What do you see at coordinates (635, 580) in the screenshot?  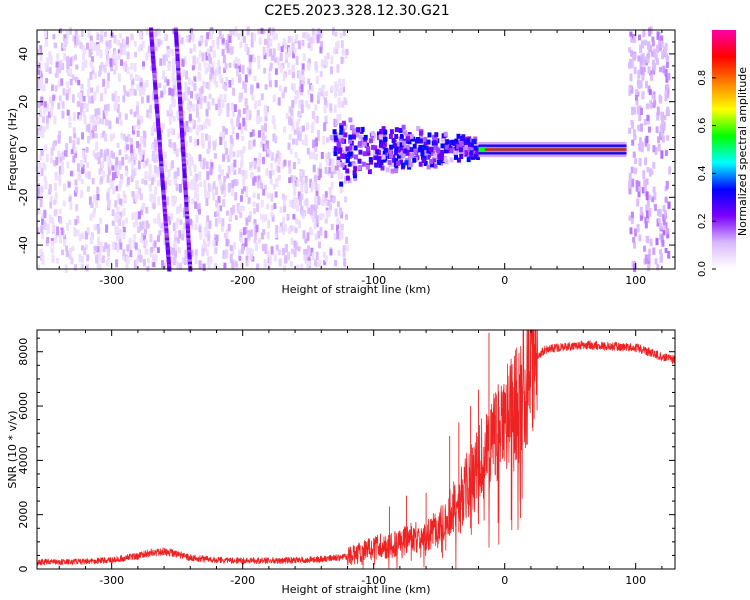 I see `x-tick-label: 100` at bounding box center [635, 580].